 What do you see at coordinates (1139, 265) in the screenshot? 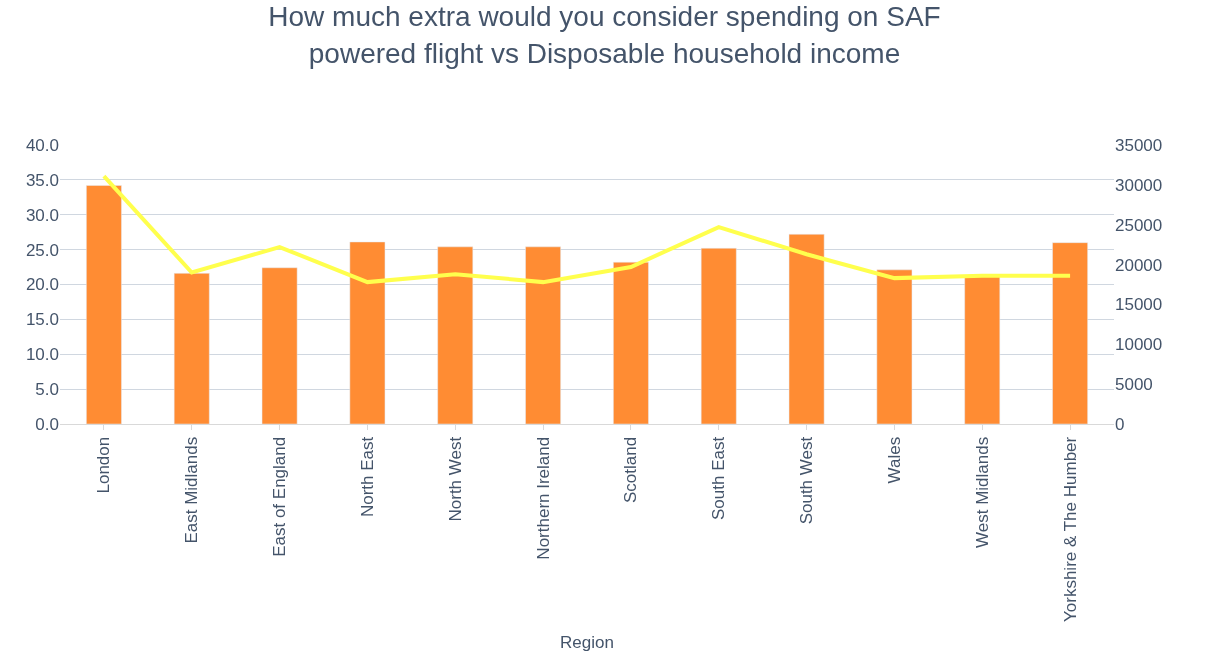
I see `y2-tick-label: 20000` at bounding box center [1139, 265].